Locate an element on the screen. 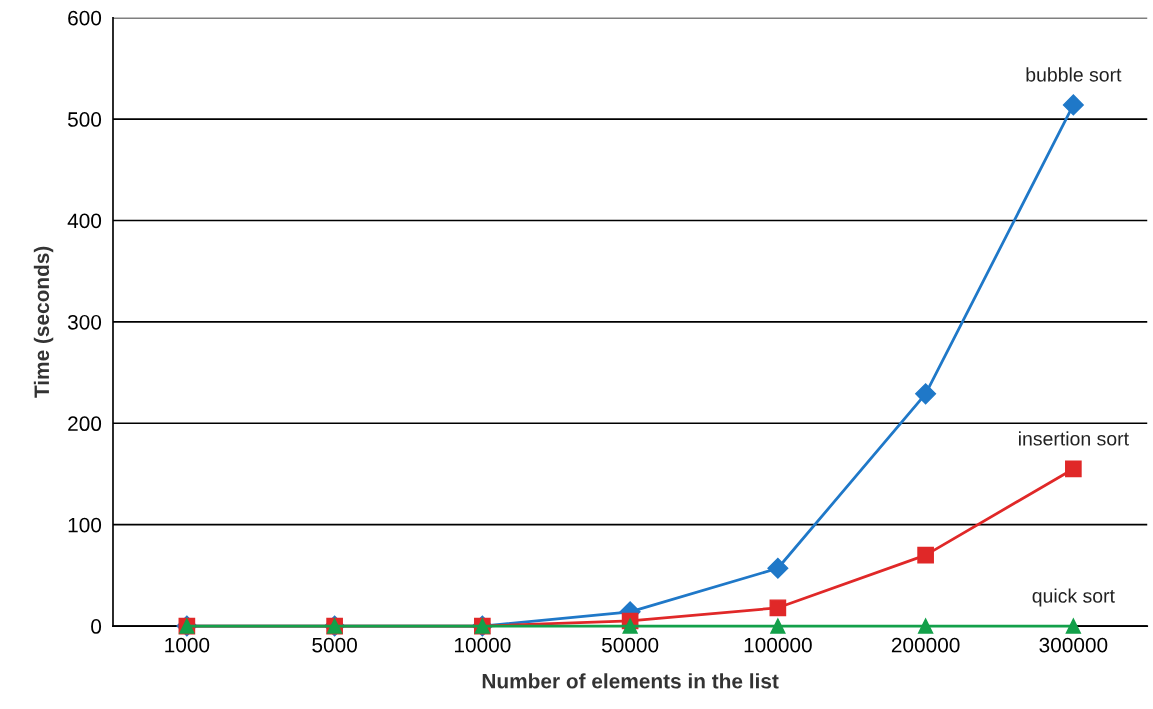 The width and height of the screenshot is (1153, 709). y-tick-label: 400 is located at coordinates (84, 221).